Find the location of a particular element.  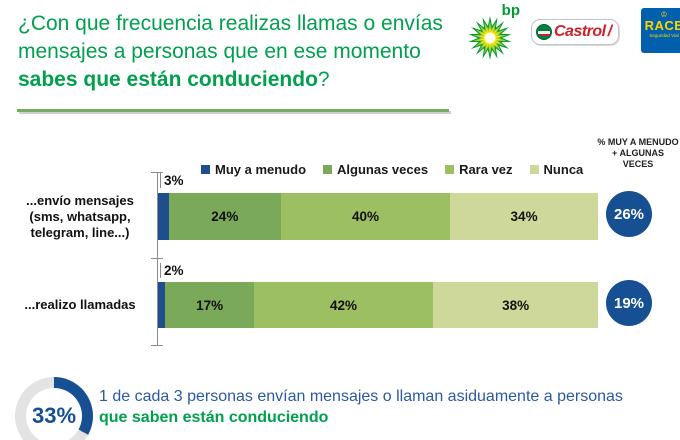

bar-segment: 24% is located at coordinates (224, 216).